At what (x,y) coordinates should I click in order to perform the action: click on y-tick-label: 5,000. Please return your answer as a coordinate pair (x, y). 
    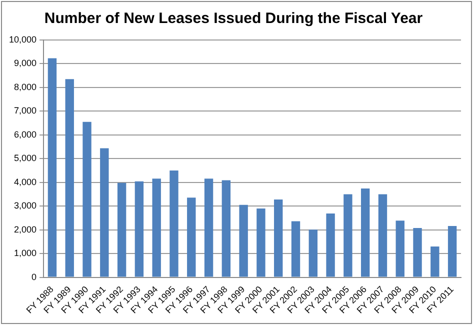
    Looking at the image, I should click on (25, 158).